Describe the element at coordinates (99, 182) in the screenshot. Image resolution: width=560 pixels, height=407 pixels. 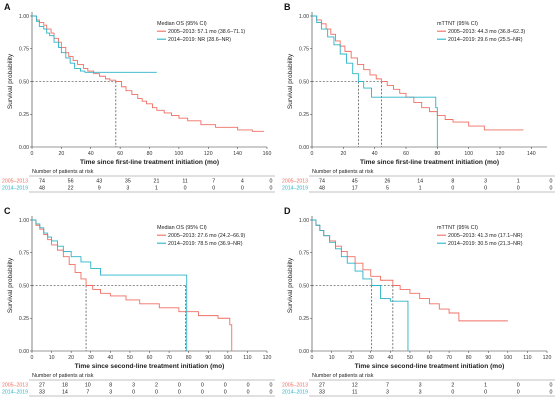
I see `risk-value: 43` at that location.